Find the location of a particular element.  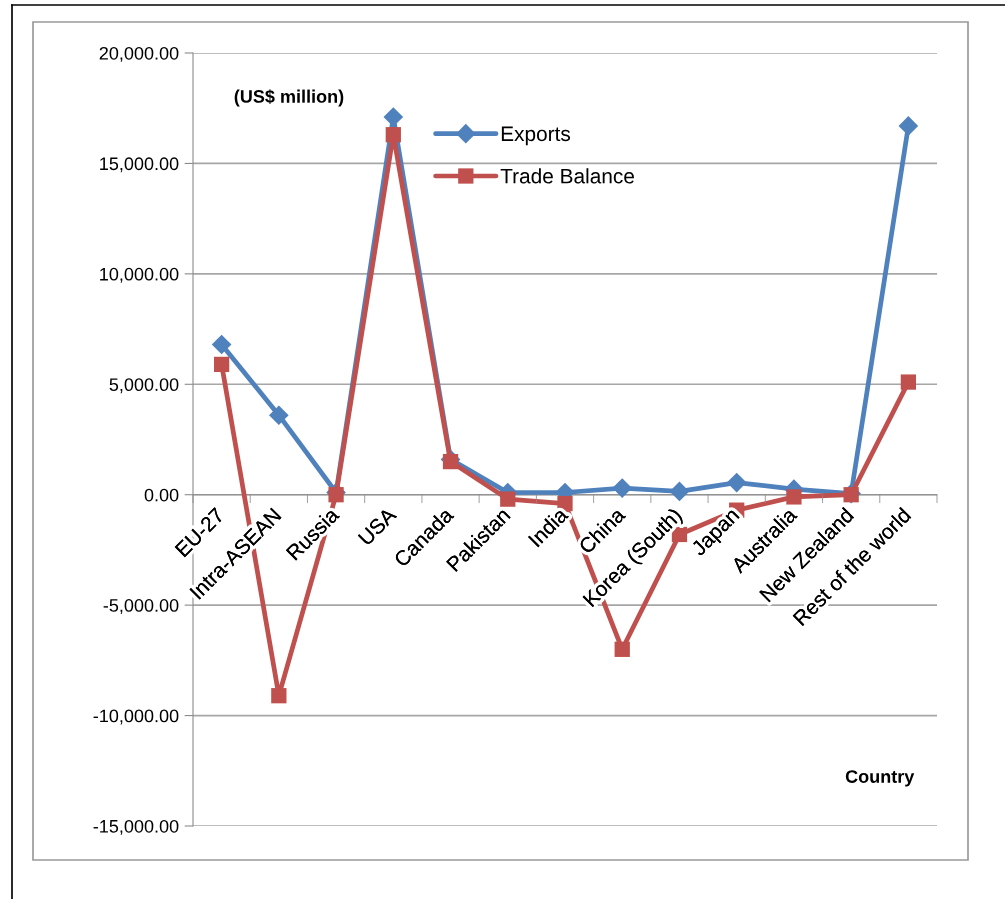

legend-label: Exports is located at coordinates (536, 136).